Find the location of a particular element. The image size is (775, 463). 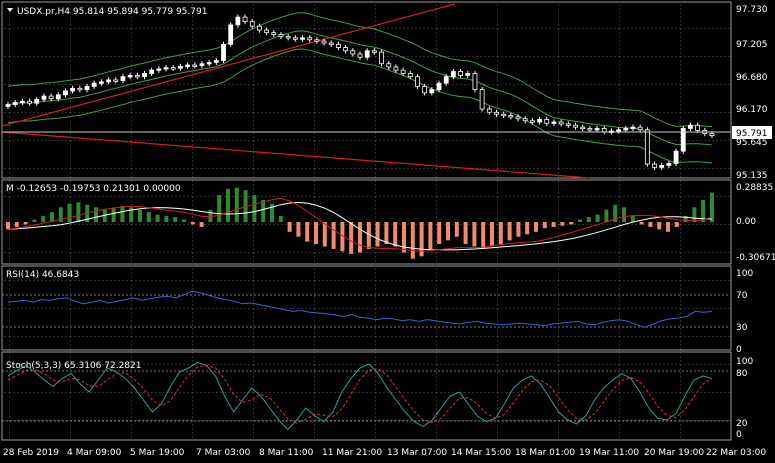

stoch-signal-line is located at coordinates (360, 394).